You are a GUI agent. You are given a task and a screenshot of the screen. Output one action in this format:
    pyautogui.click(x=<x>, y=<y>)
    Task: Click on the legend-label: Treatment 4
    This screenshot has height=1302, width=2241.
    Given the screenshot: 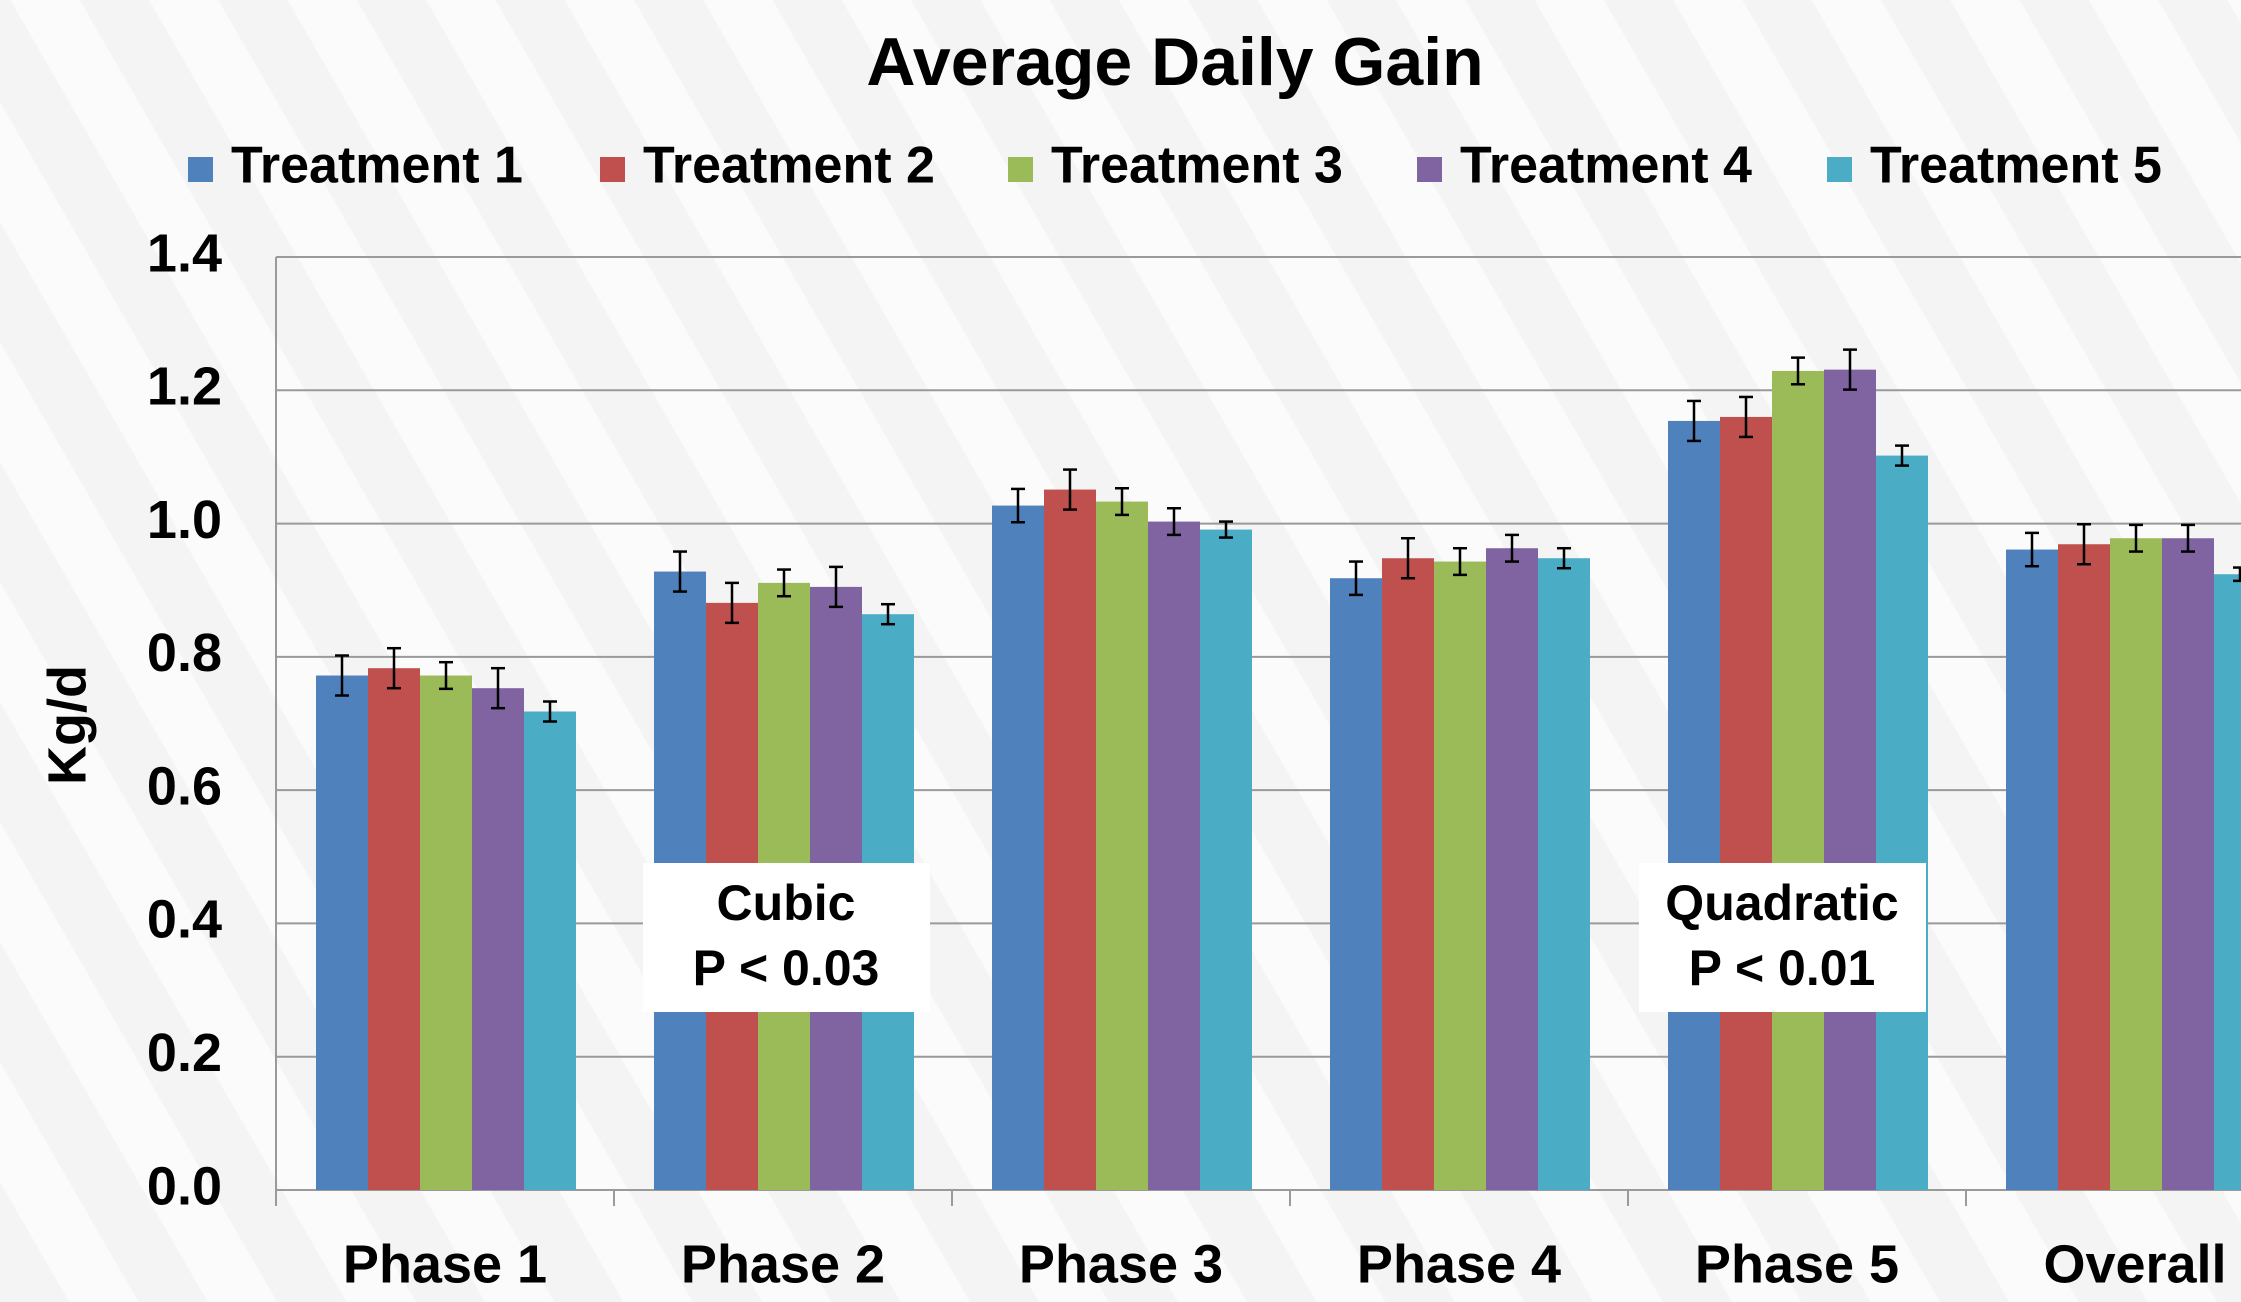 What is the action you would take?
    pyautogui.click(x=1606, y=166)
    